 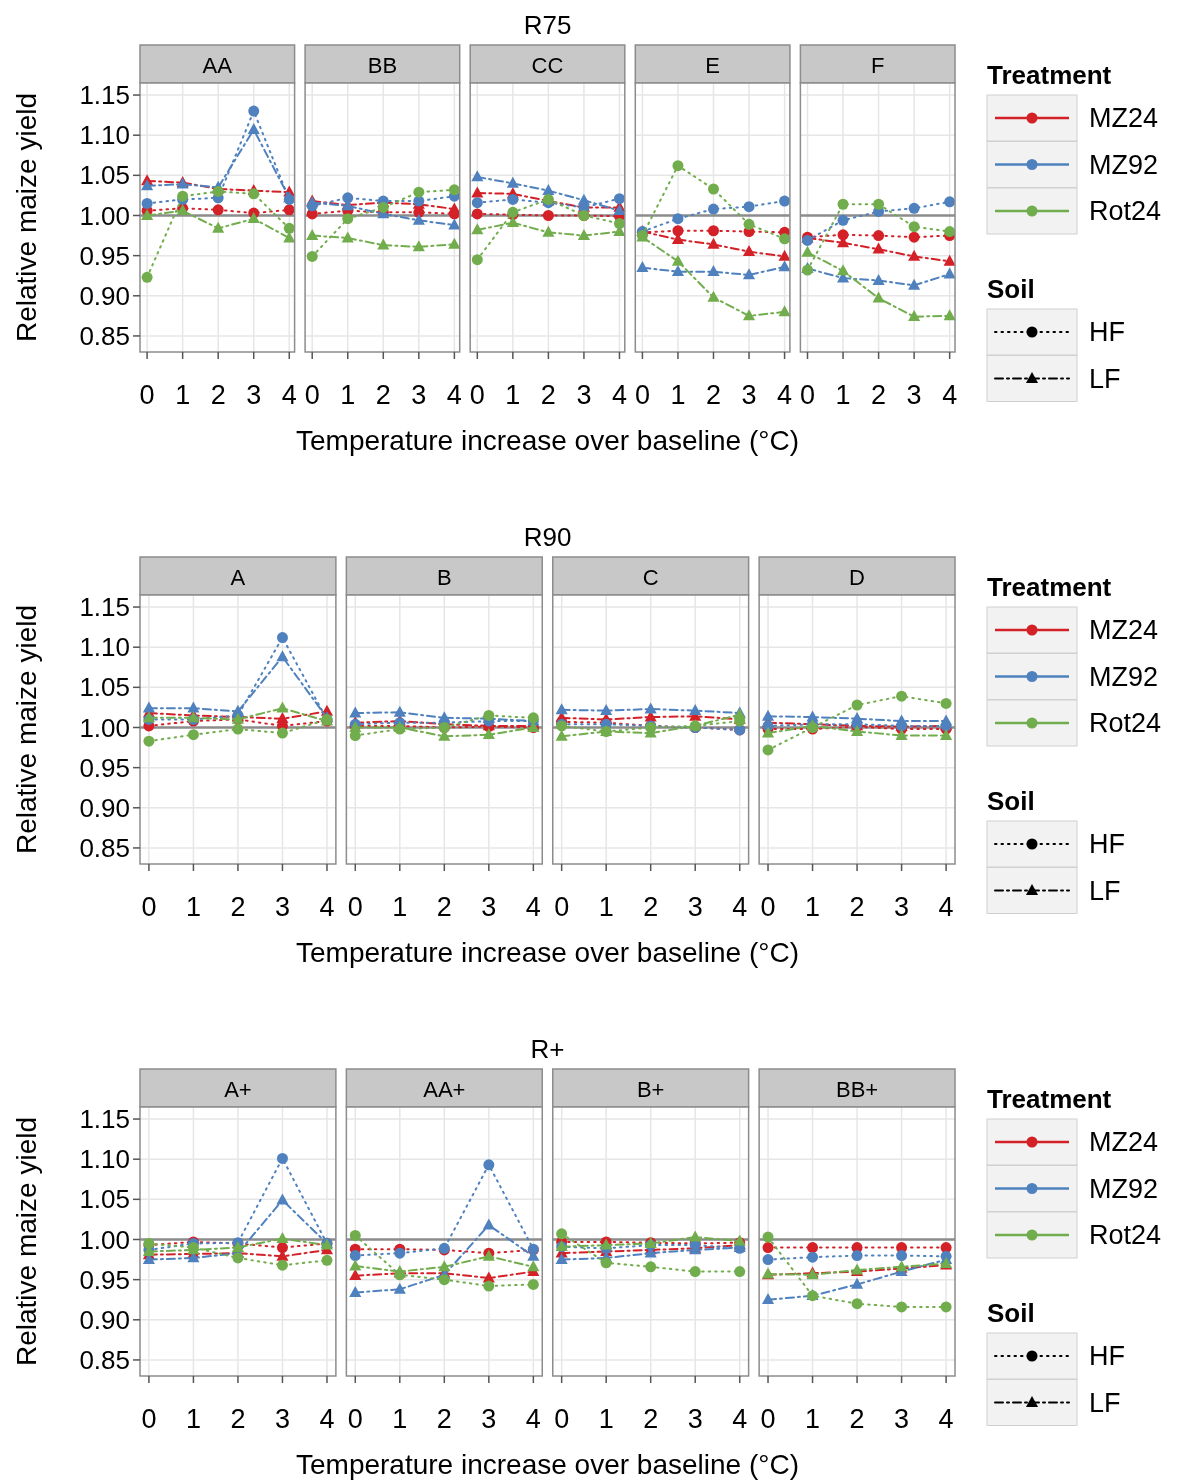 What do you see at coordinates (857, 577) in the screenshot?
I see `chart-title: D` at bounding box center [857, 577].